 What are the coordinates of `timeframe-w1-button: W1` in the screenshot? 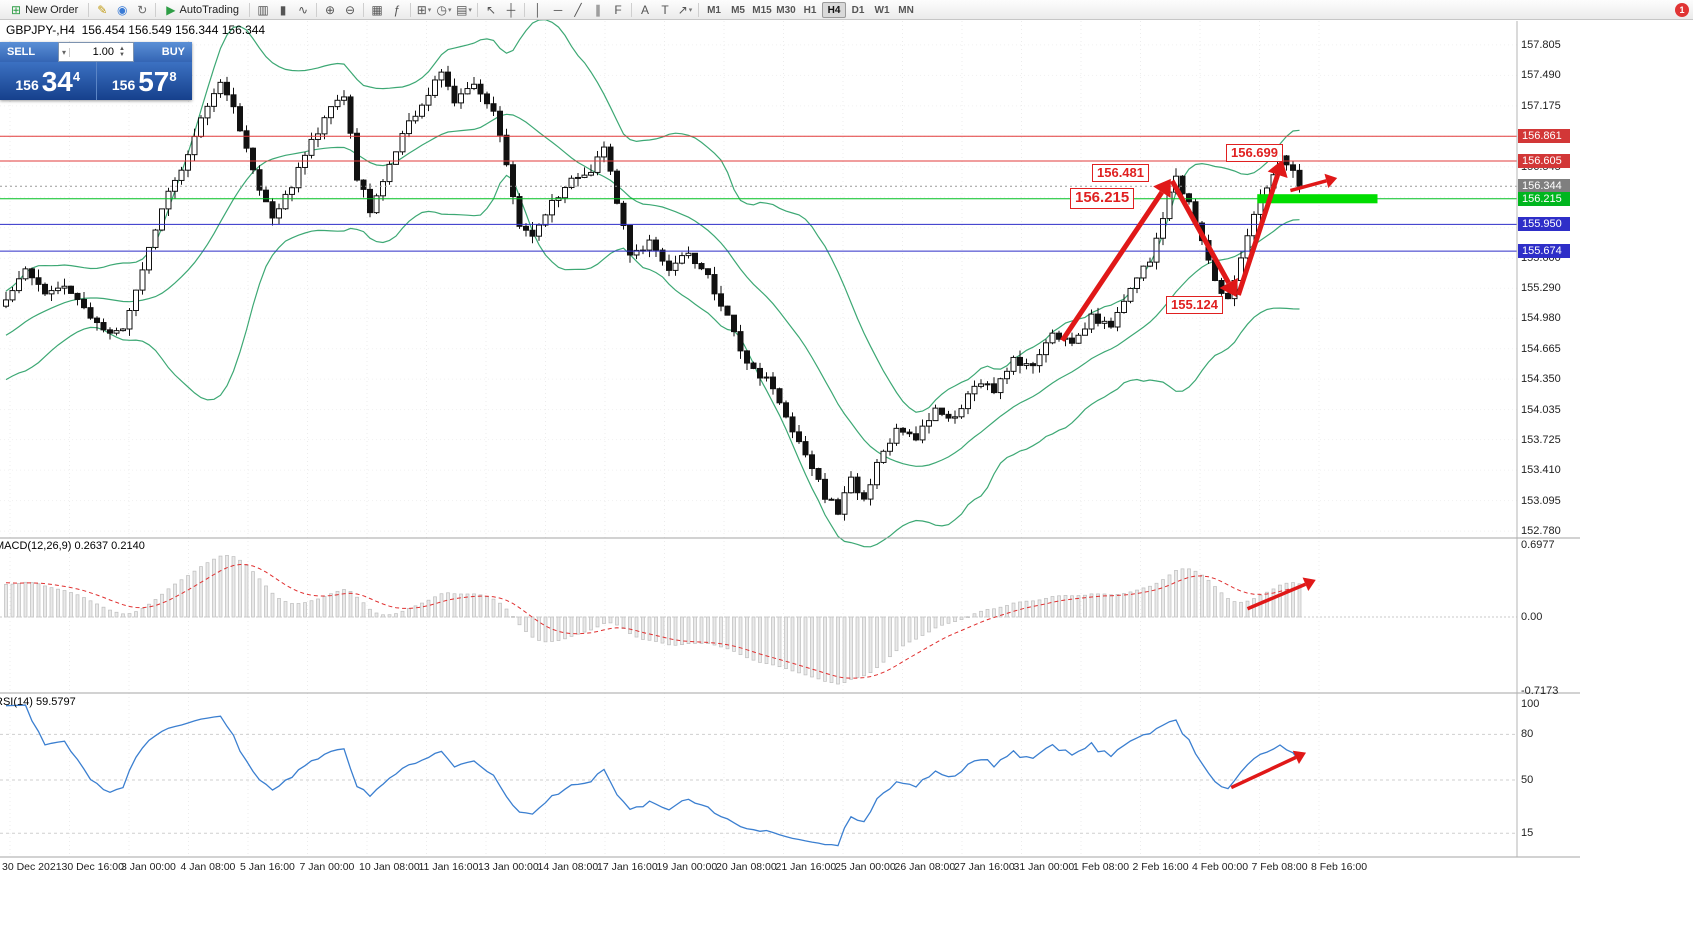 It's located at (882, 10).